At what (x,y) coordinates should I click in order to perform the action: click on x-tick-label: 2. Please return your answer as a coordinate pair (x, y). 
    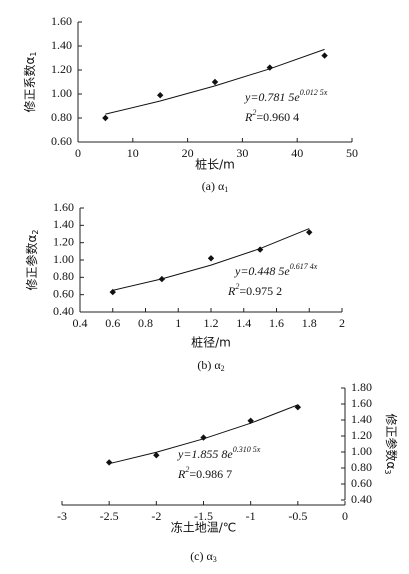
    Looking at the image, I should click on (342, 323).